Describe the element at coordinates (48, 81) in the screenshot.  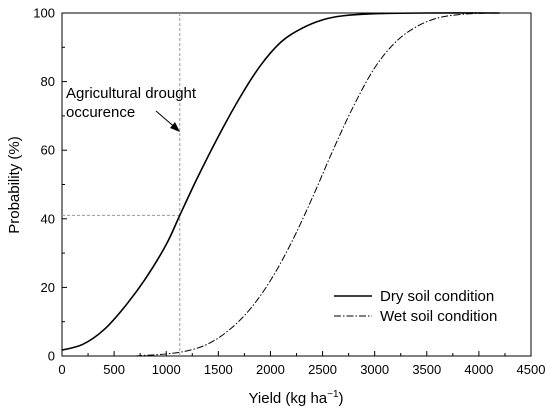
I see `y-tick-label: 80` at that location.